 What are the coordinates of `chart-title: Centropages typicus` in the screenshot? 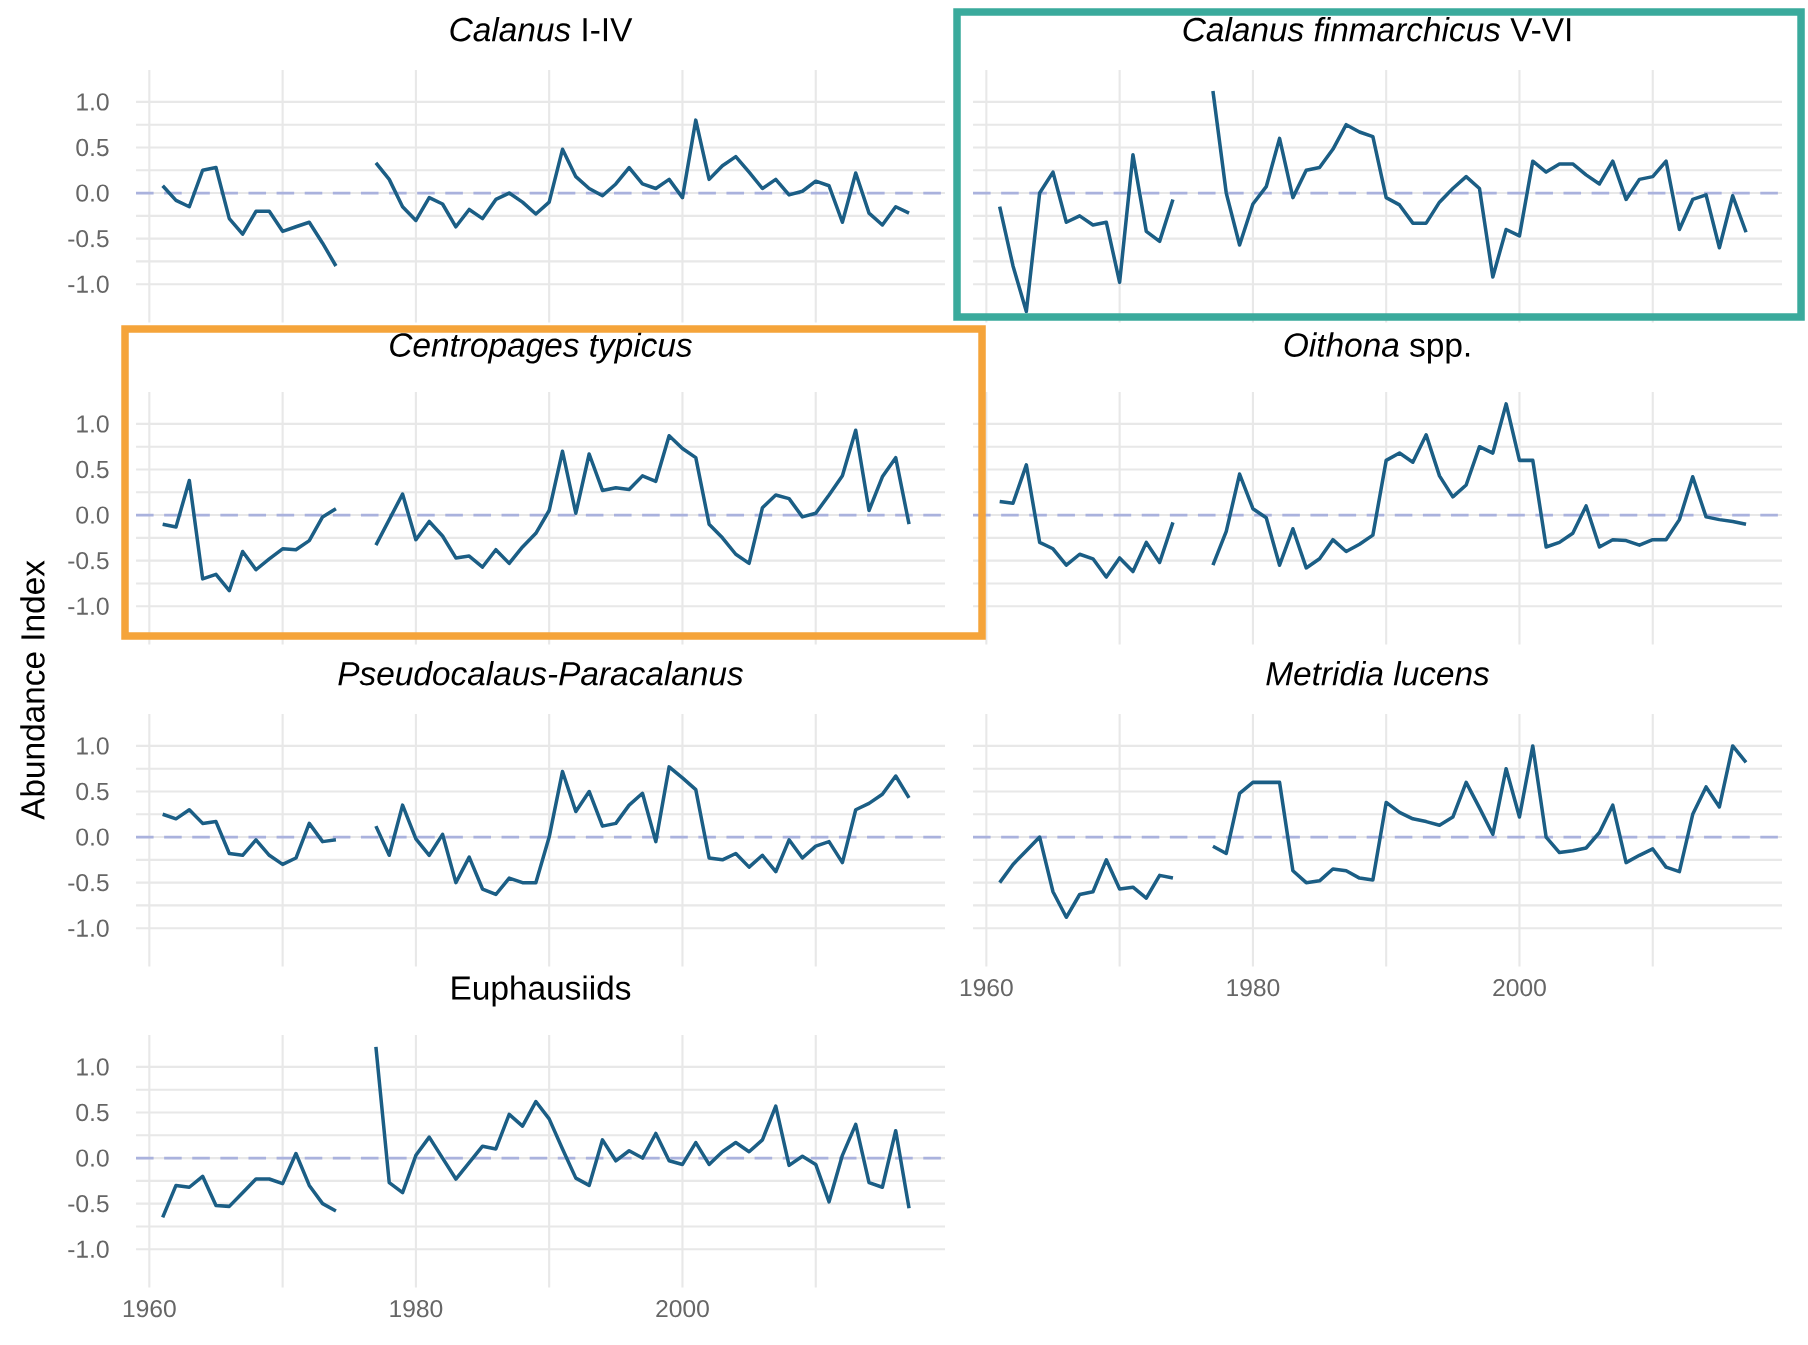 It's located at (541, 348).